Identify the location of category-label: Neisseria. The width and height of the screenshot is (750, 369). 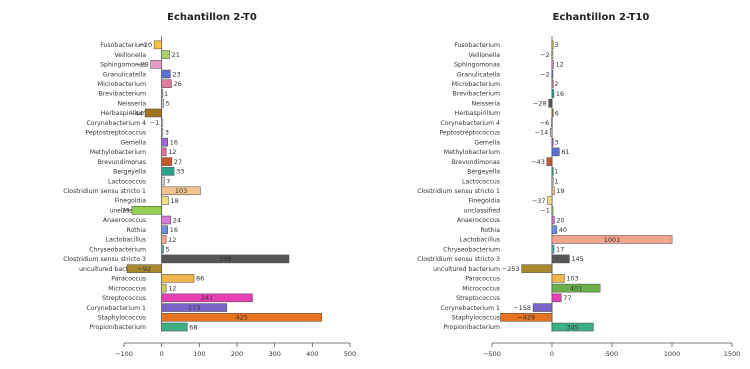
(486, 103).